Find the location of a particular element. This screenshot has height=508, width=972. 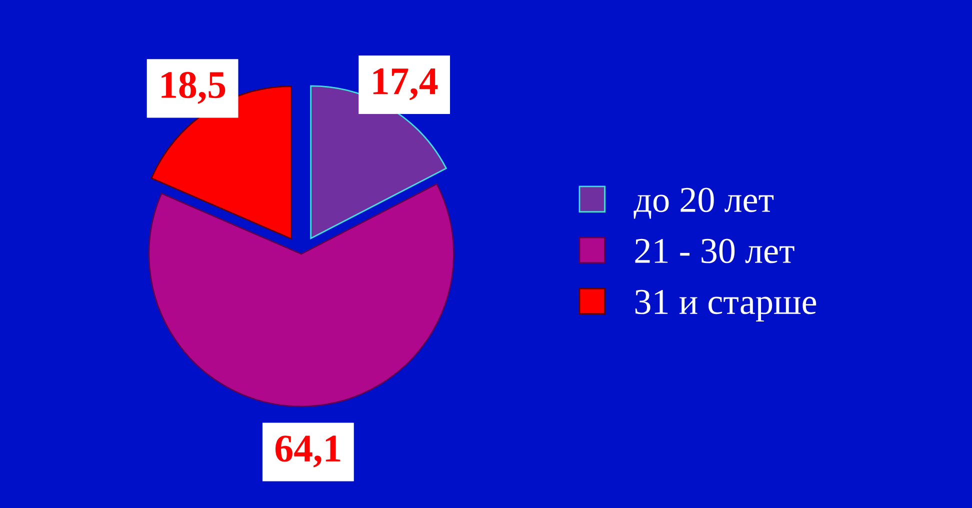

legend-label: 21 - 30 лет is located at coordinates (714, 251).